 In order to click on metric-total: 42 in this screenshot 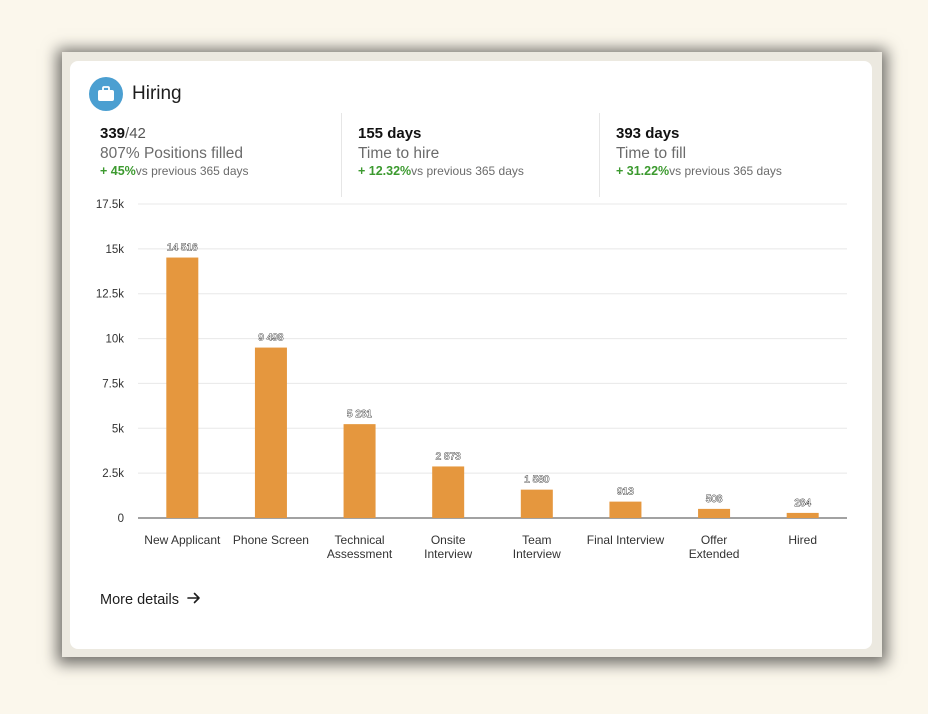, I will do `click(137, 133)`.